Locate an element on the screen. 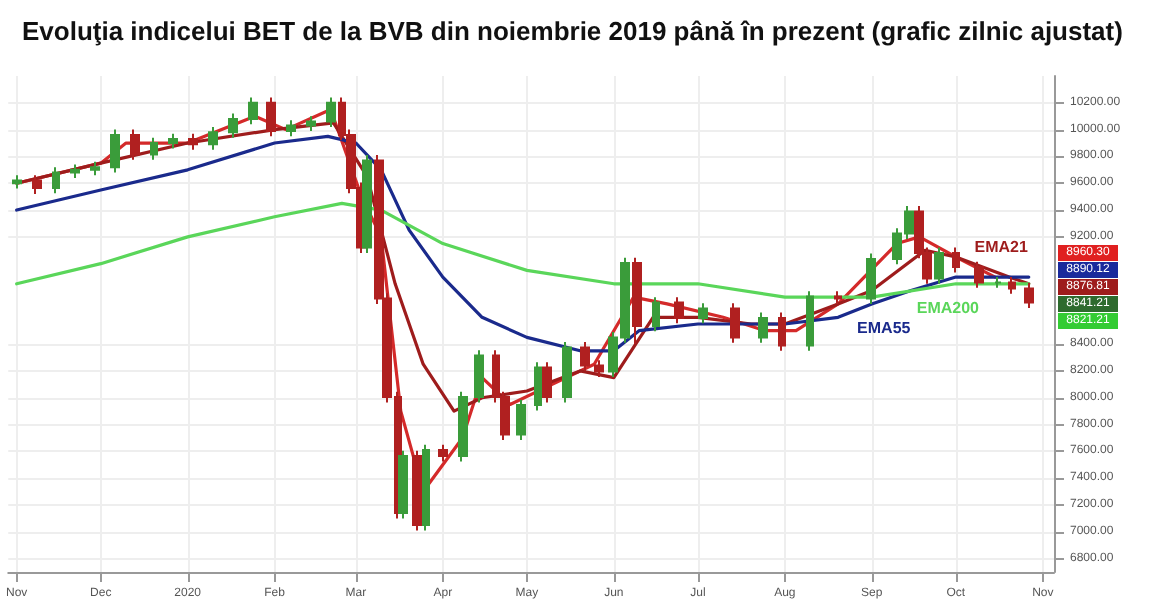 Image resolution: width=1170 pixels, height=612 pixels. series-label: EMA200 is located at coordinates (948, 307).